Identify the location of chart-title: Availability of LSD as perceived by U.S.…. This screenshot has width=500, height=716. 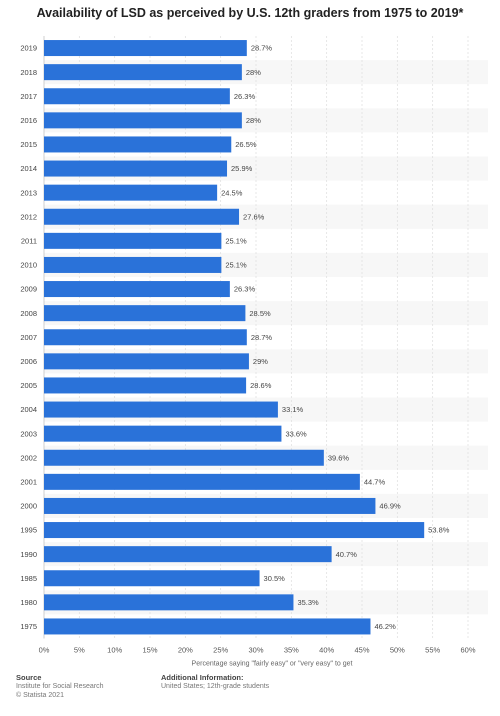
(250, 13).